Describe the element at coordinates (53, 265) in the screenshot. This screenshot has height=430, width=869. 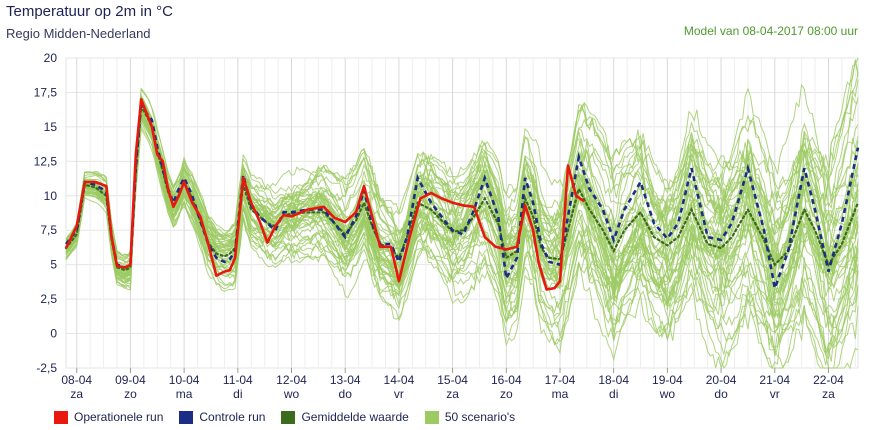
I see `y-tick-label: 5` at that location.